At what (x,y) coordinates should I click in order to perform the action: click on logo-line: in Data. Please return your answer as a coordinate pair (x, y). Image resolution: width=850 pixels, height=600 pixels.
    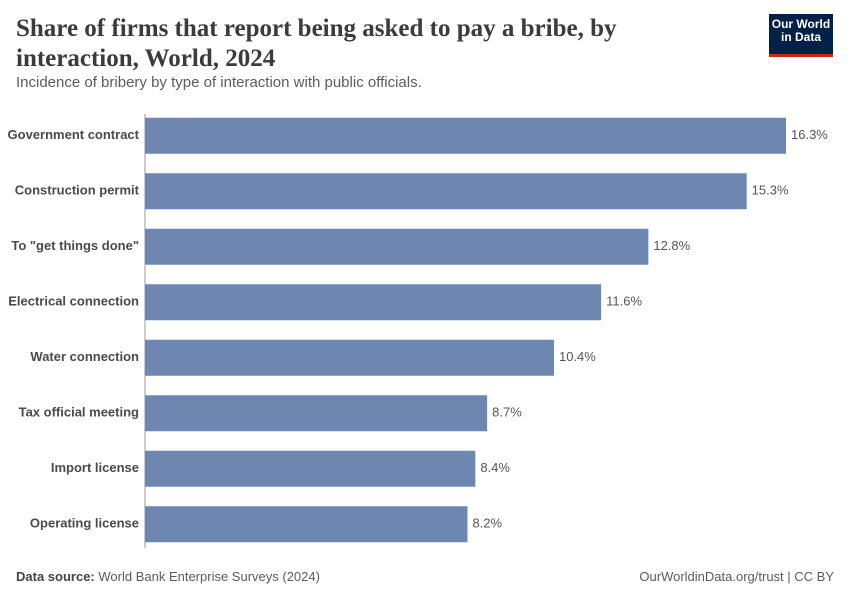
    Looking at the image, I should click on (800, 37).